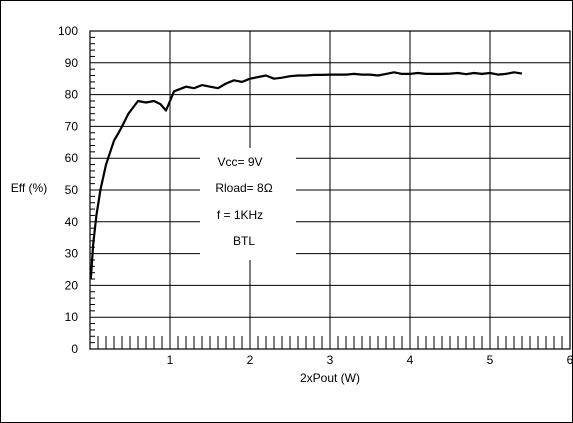 The image size is (573, 423). Describe the element at coordinates (239, 162) in the screenshot. I see `annotation-vcc: Vcc= 9V` at that location.